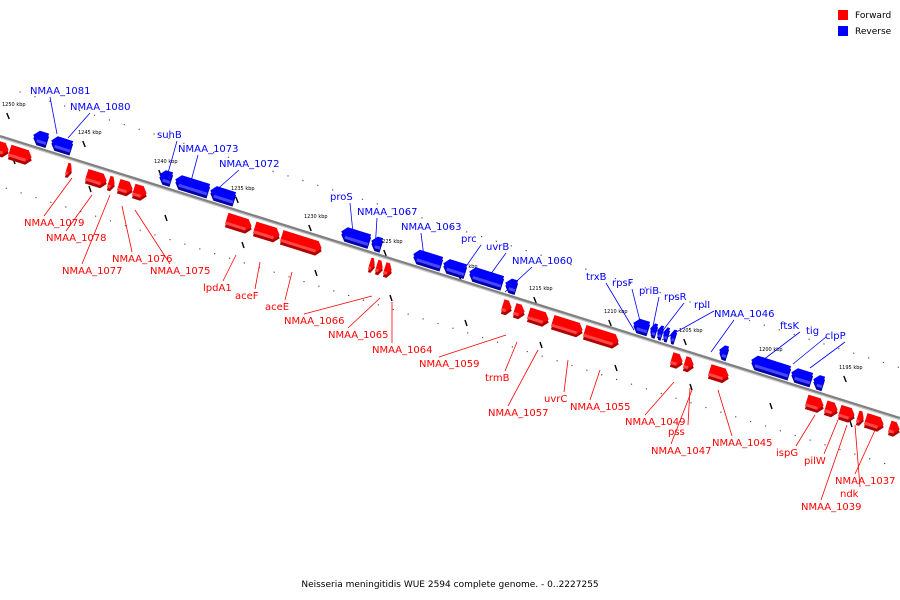  I want to click on gene-pss, so click(600, 337).